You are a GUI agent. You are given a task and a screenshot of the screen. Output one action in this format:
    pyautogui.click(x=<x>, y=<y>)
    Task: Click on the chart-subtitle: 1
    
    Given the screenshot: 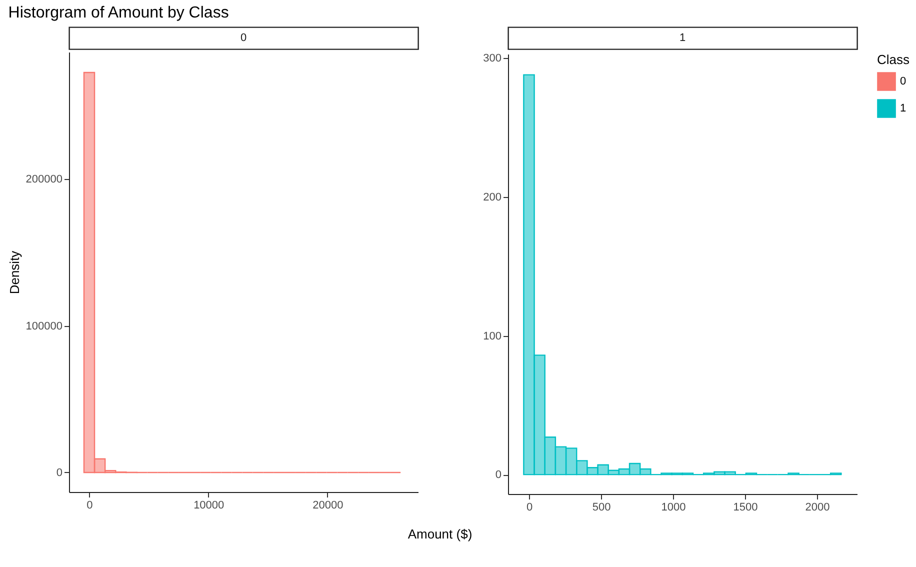 What is the action you would take?
    pyautogui.click(x=682, y=38)
    